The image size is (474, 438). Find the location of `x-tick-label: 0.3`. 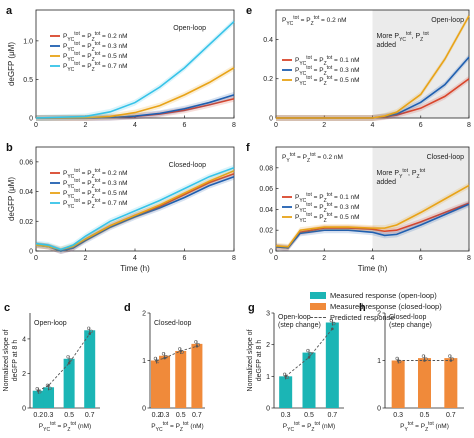

x-tick-label: 0.3 is located at coordinates (49, 415).